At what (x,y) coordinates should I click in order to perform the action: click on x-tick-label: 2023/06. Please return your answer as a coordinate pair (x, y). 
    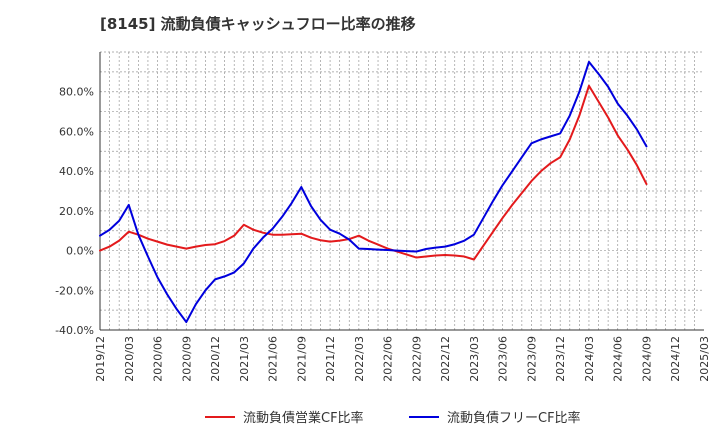
    Looking at the image, I should click on (503, 359).